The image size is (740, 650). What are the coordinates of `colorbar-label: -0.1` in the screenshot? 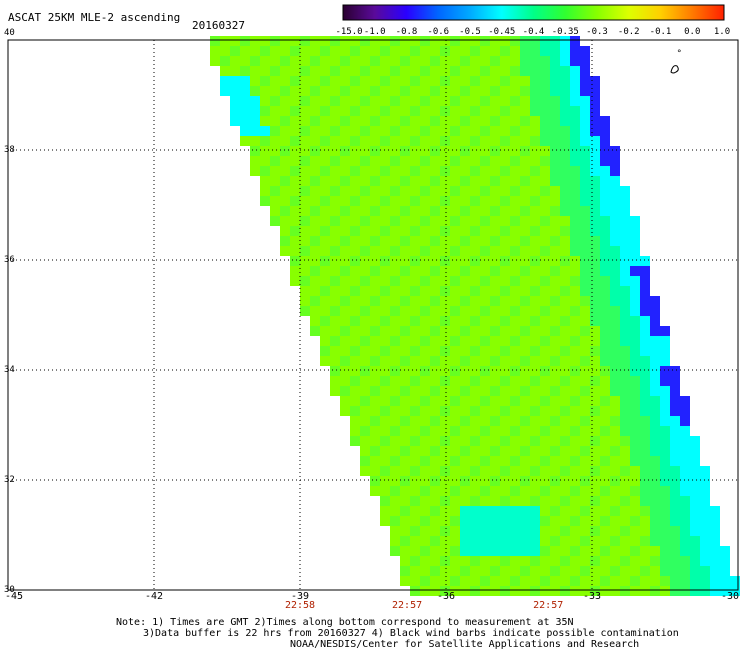 It's located at (660, 32).